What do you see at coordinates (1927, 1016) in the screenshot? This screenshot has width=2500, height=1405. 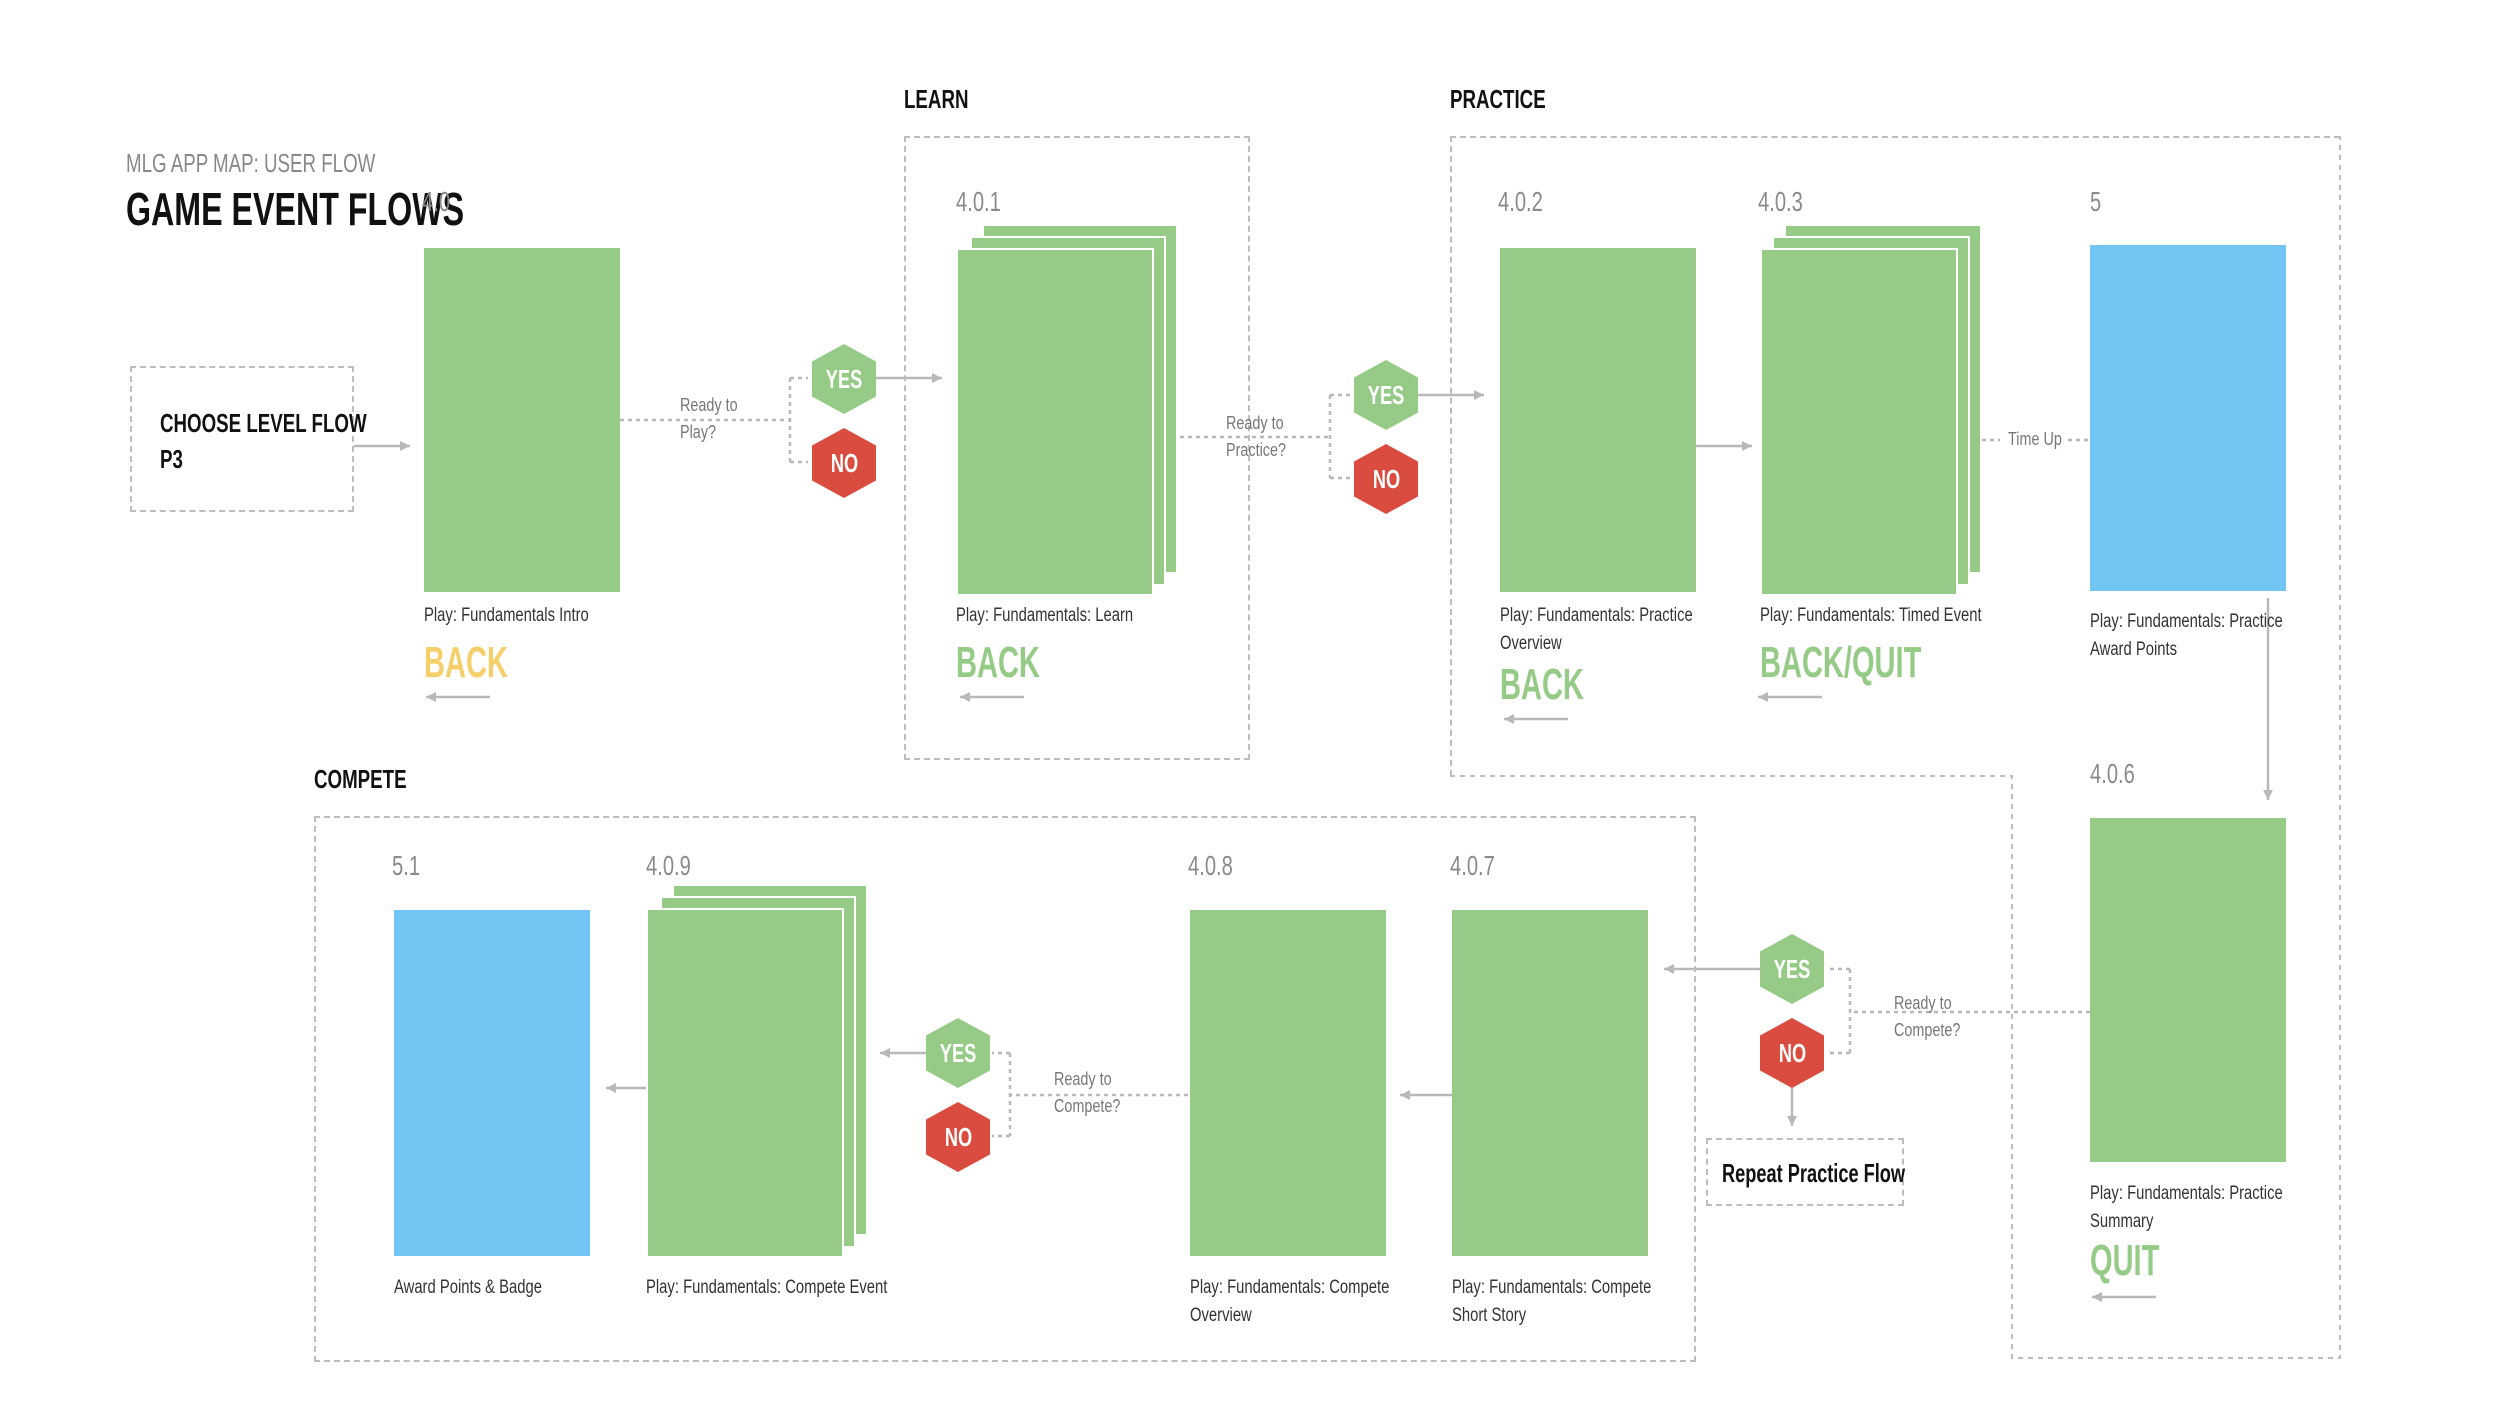 I see `decision-question-compete: Ready to Compete?` at bounding box center [1927, 1016].